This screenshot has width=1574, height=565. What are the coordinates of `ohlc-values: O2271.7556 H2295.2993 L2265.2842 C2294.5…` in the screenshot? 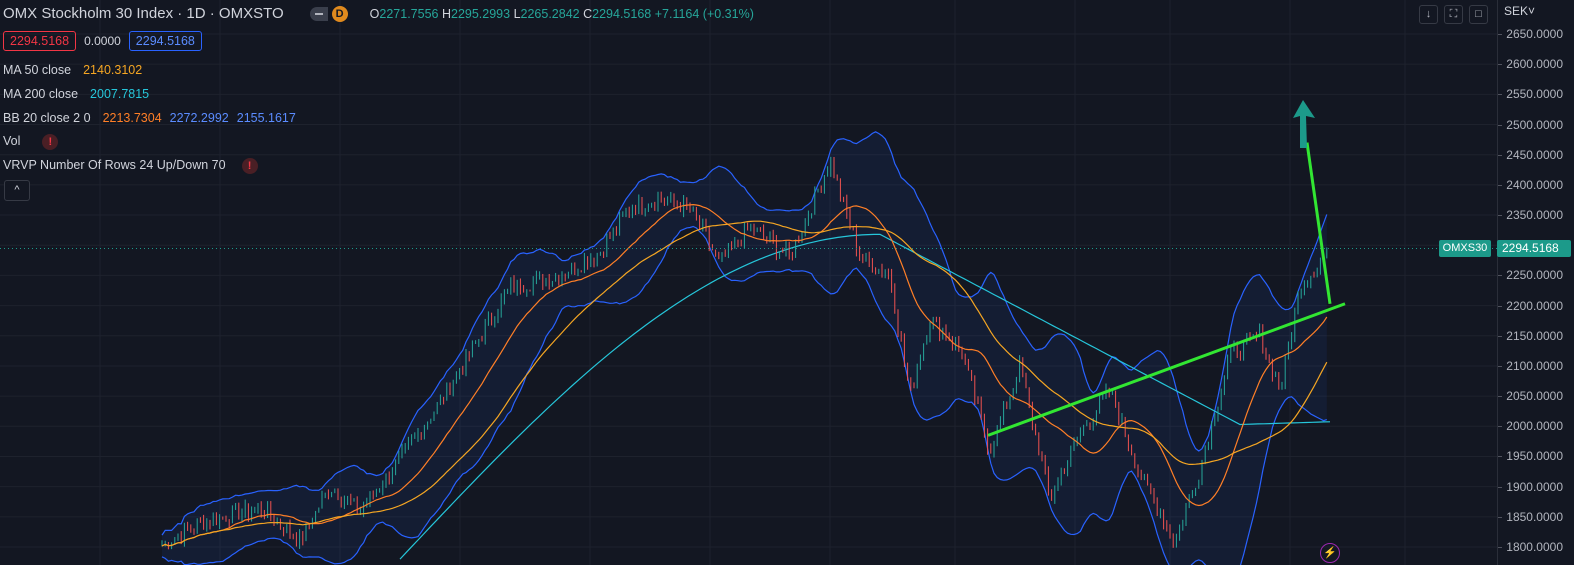 It's located at (562, 14).